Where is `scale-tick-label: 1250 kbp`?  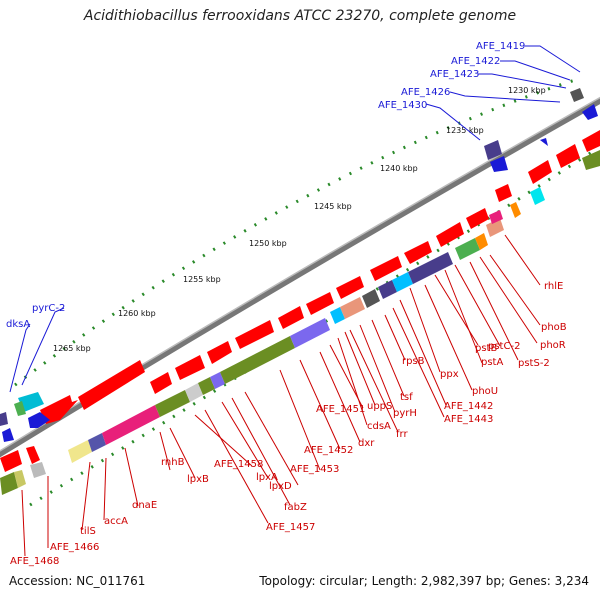 scale-tick-label: 1250 kbp is located at coordinates (268, 243).